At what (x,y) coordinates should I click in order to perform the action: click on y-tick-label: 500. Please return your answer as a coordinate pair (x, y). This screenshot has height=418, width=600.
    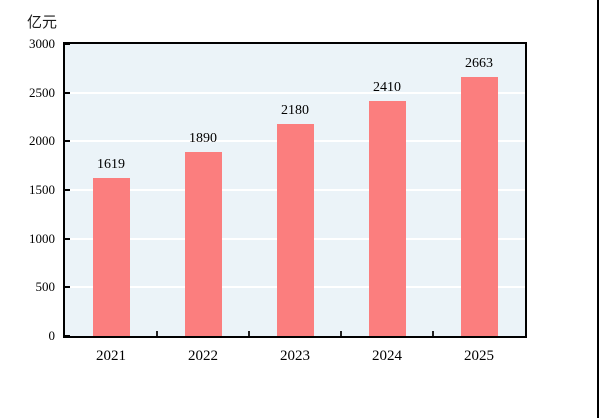
    Looking at the image, I should click on (45, 287).